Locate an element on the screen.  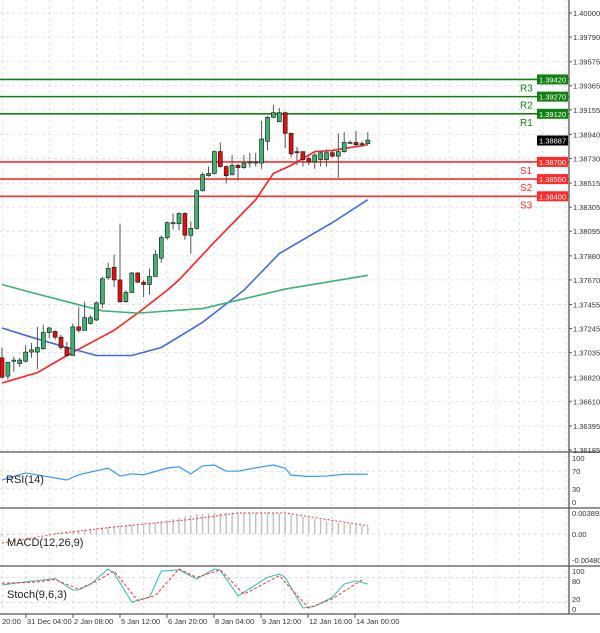
stoch-tick-label: 20 is located at coordinates (576, 599).